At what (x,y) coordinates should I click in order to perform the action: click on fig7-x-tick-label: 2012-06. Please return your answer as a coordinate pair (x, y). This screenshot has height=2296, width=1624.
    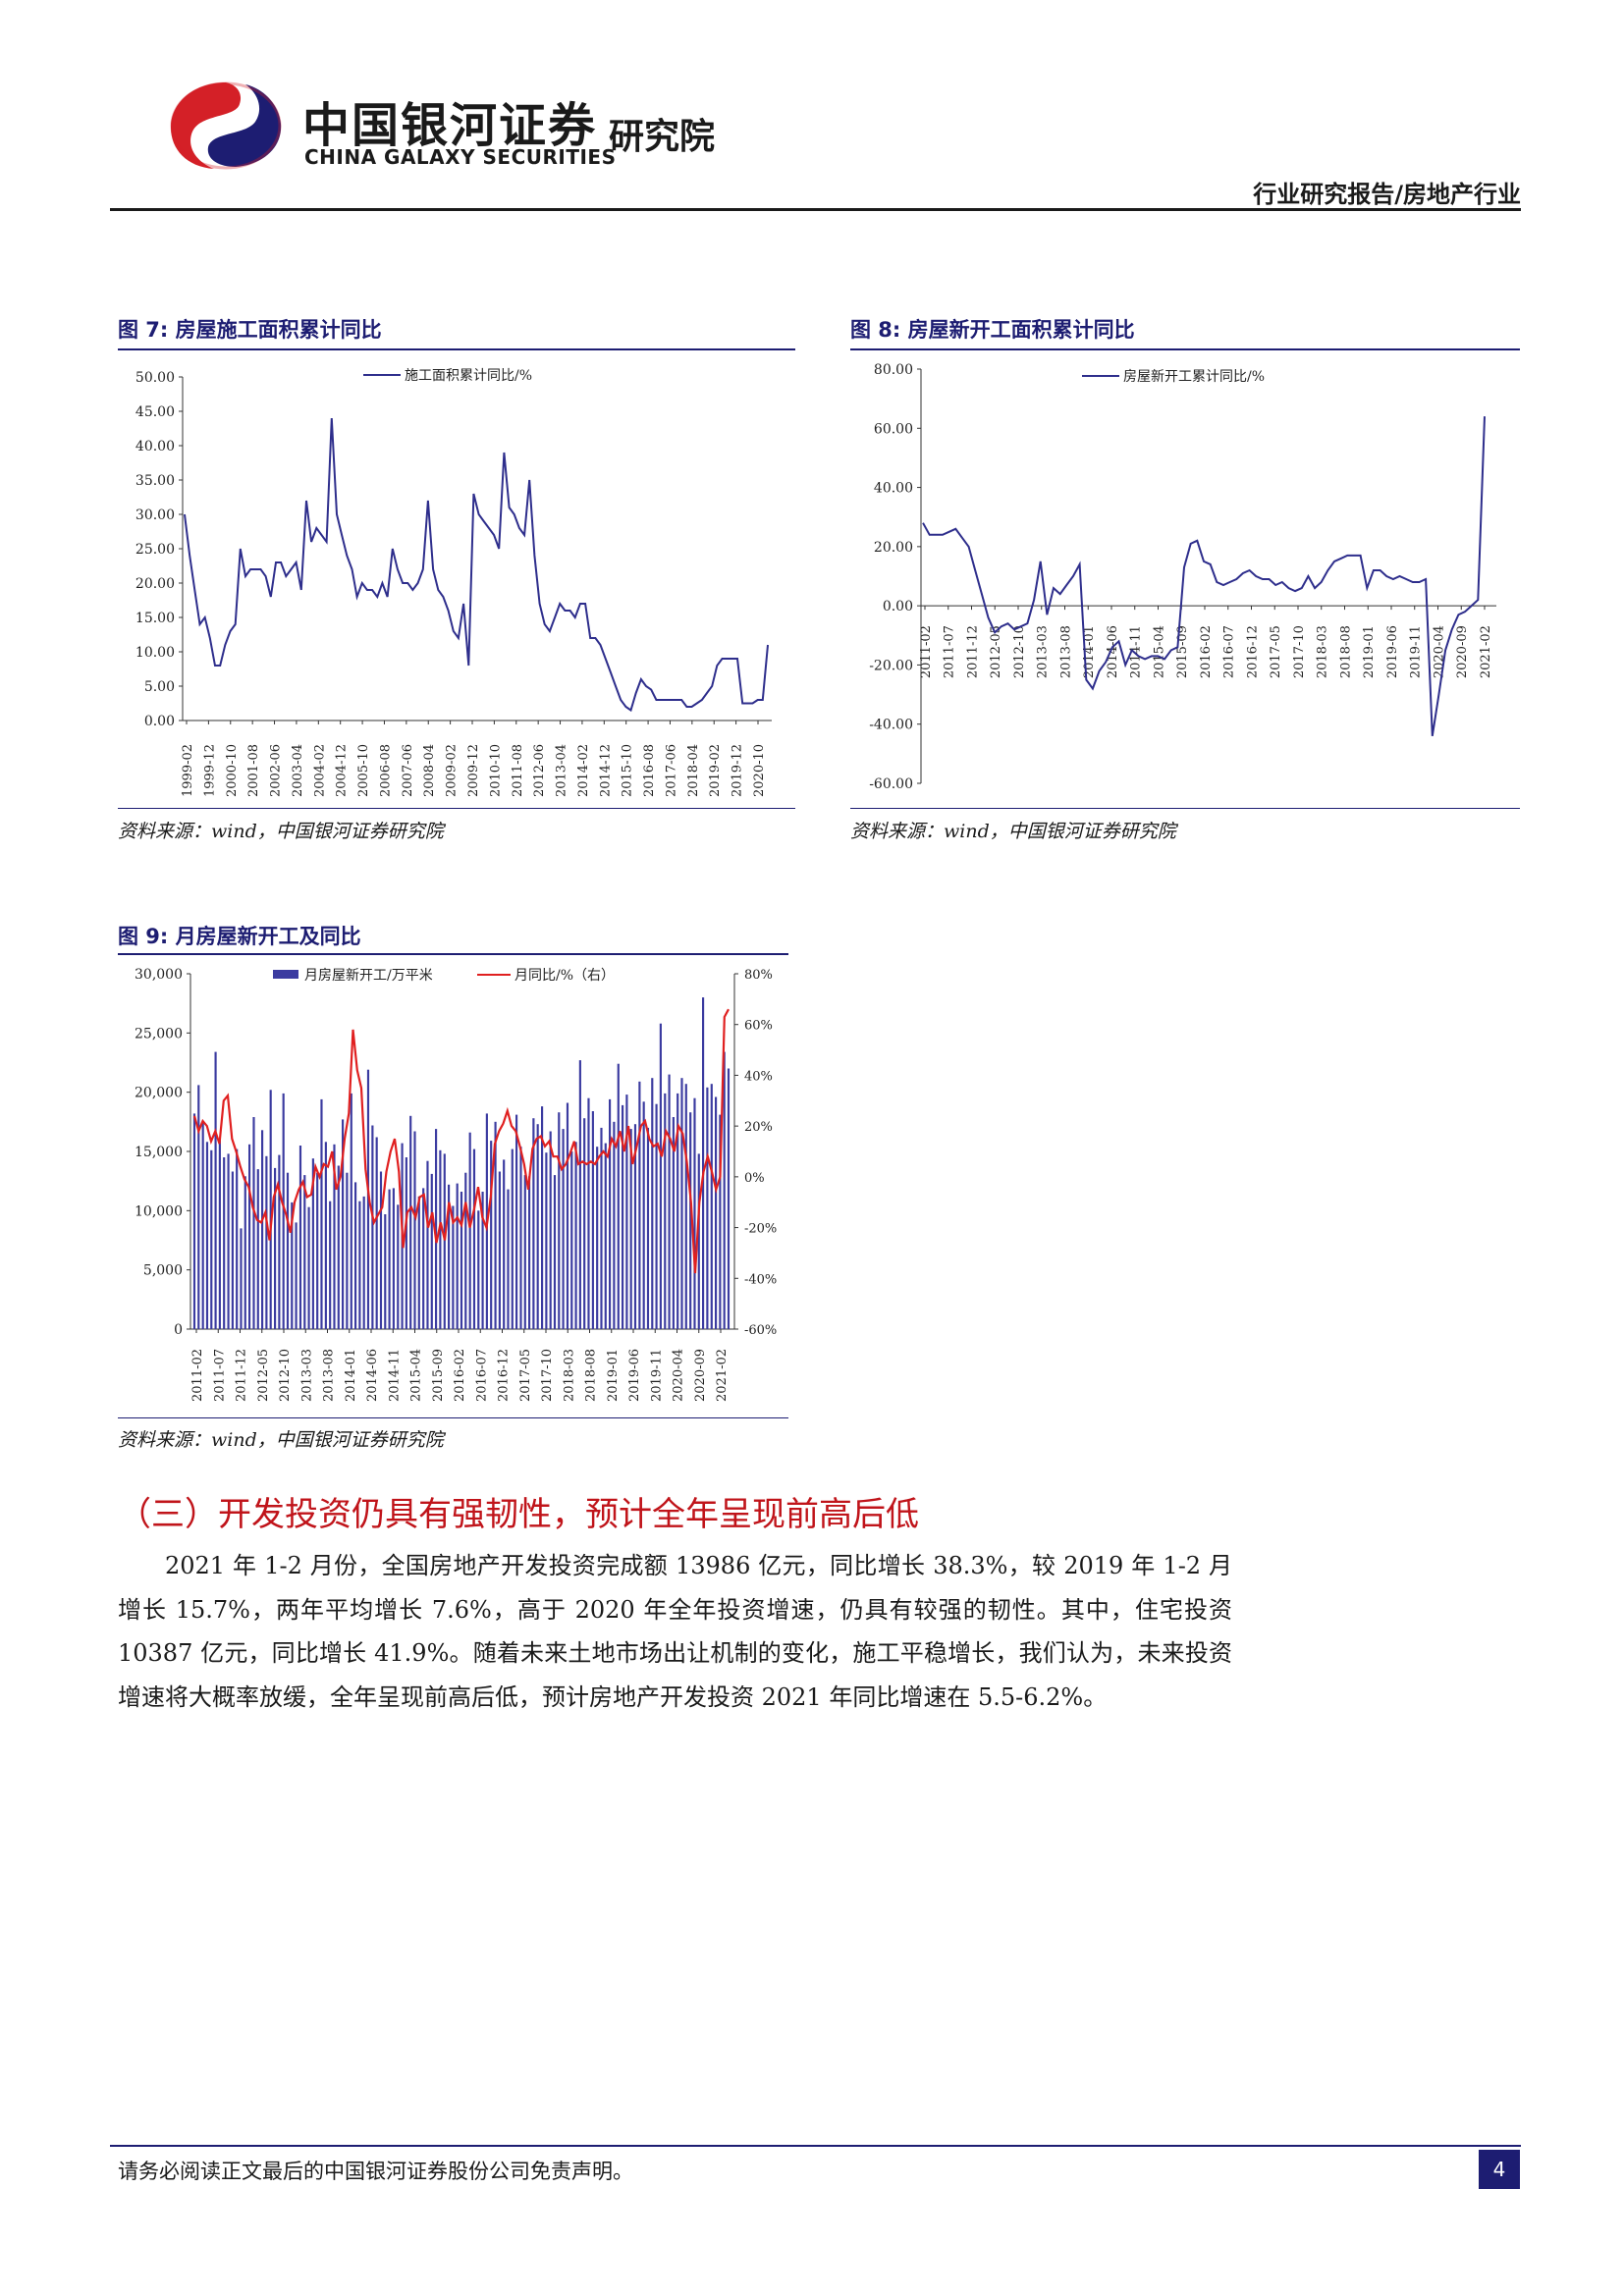
    Looking at the image, I should click on (539, 770).